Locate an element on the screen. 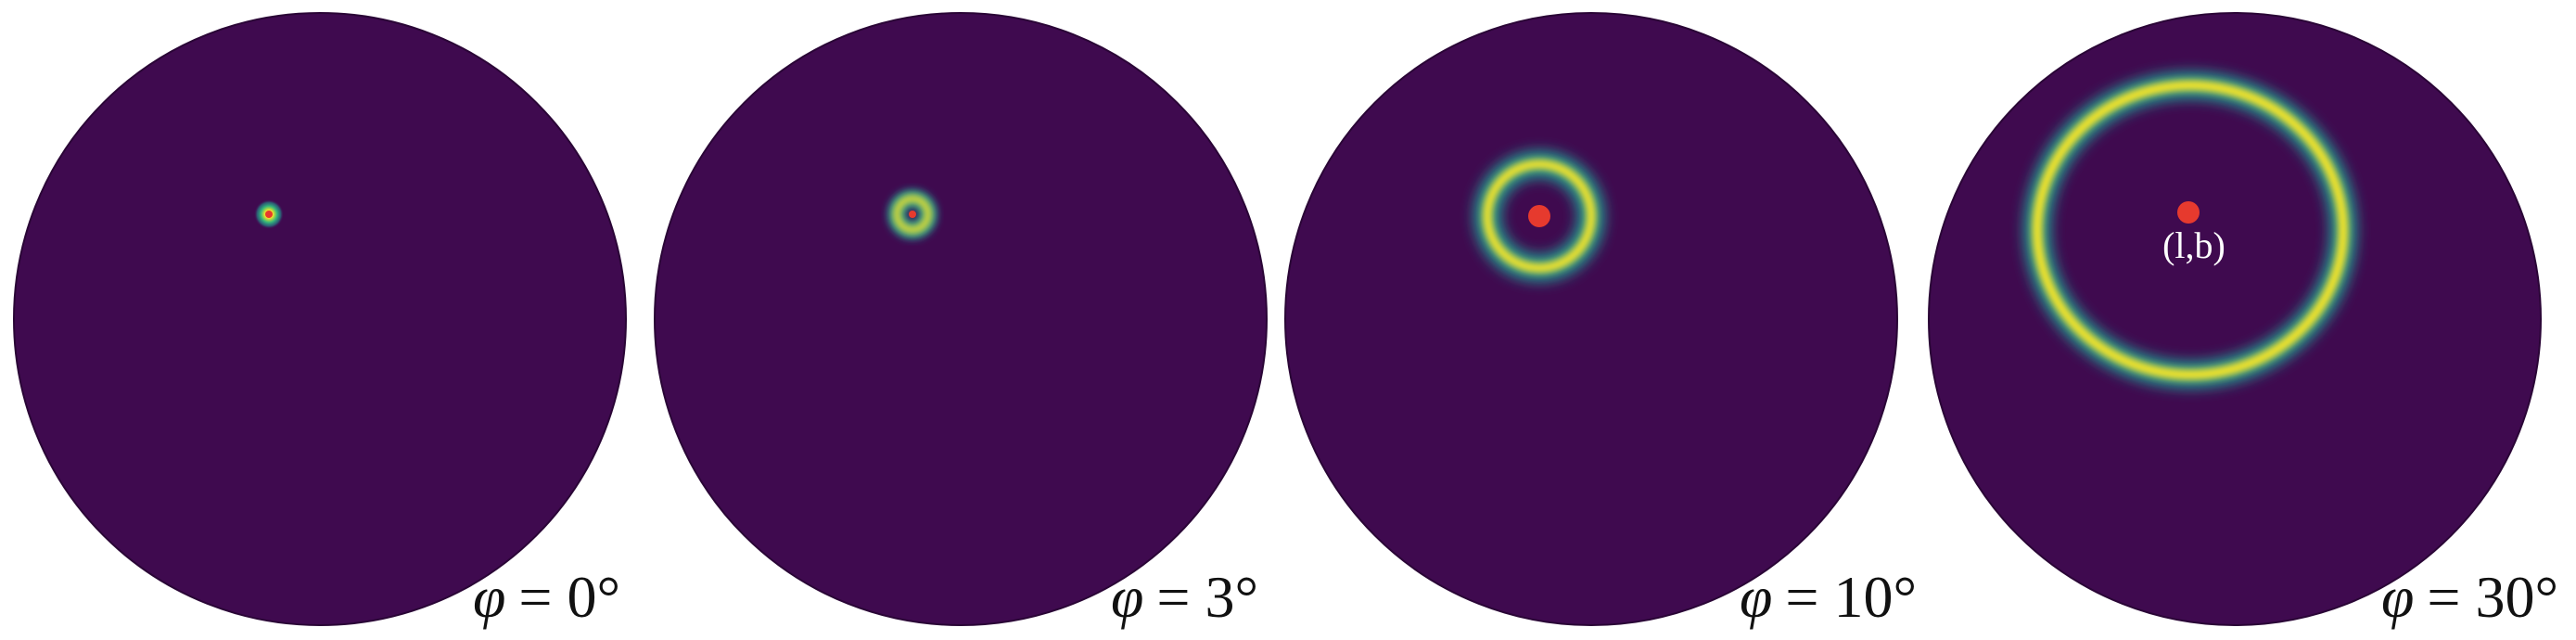 This screenshot has height=640, width=2576. angle-value: = 0° is located at coordinates (569, 597).